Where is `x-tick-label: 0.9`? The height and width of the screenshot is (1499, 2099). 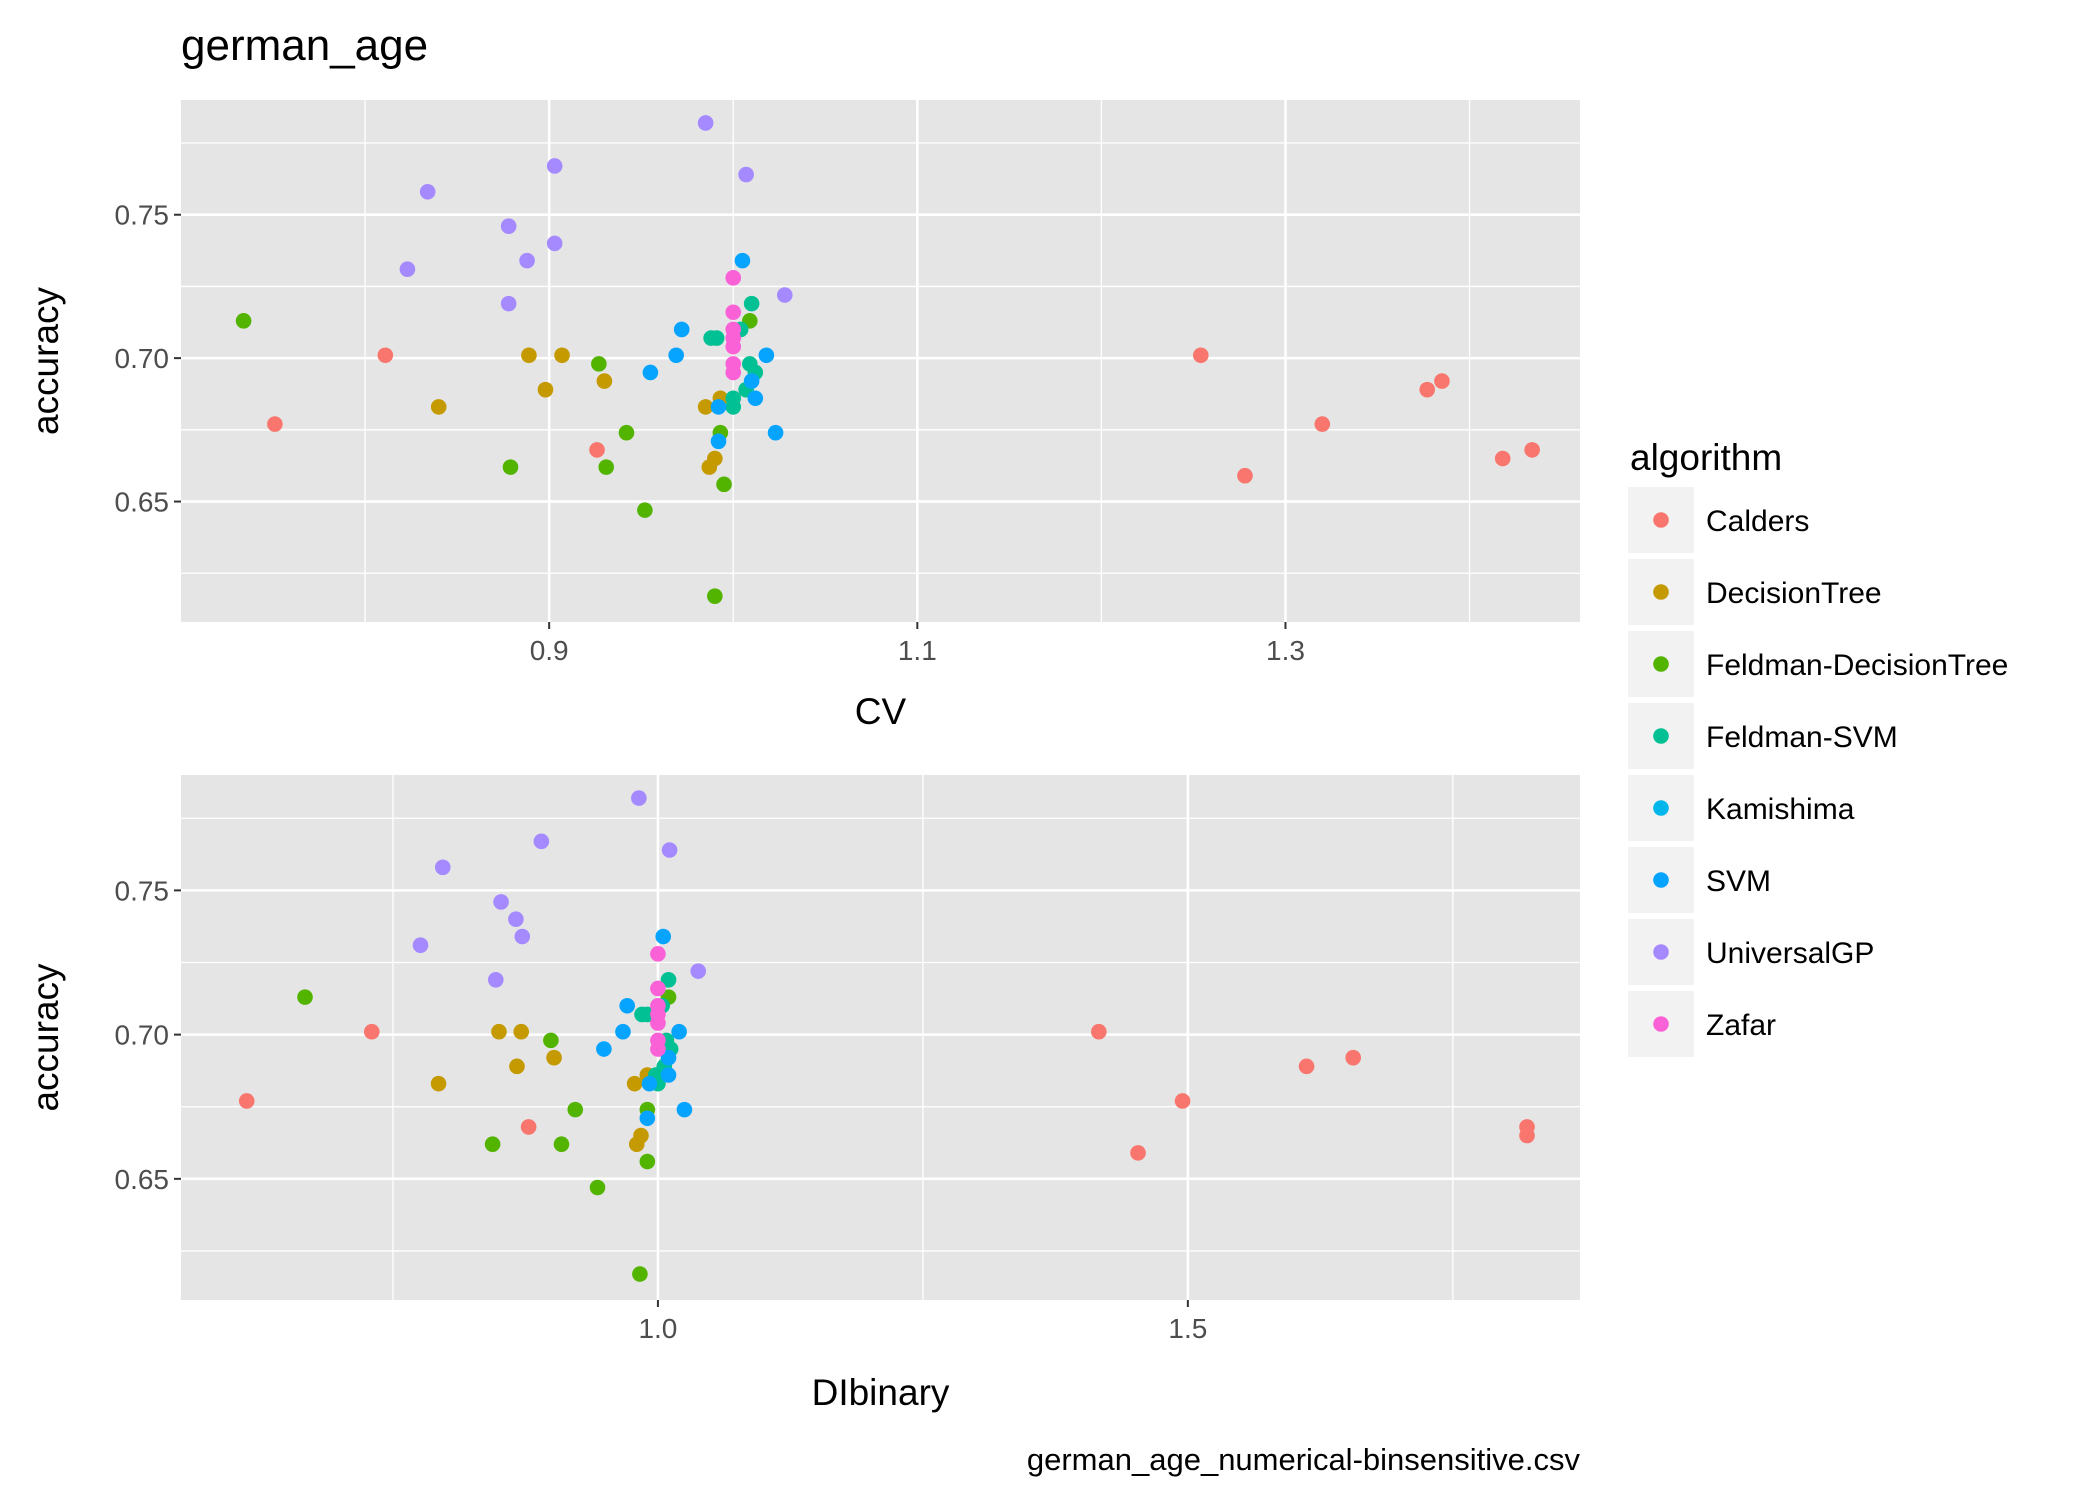
x-tick-label: 0.9 is located at coordinates (549, 650).